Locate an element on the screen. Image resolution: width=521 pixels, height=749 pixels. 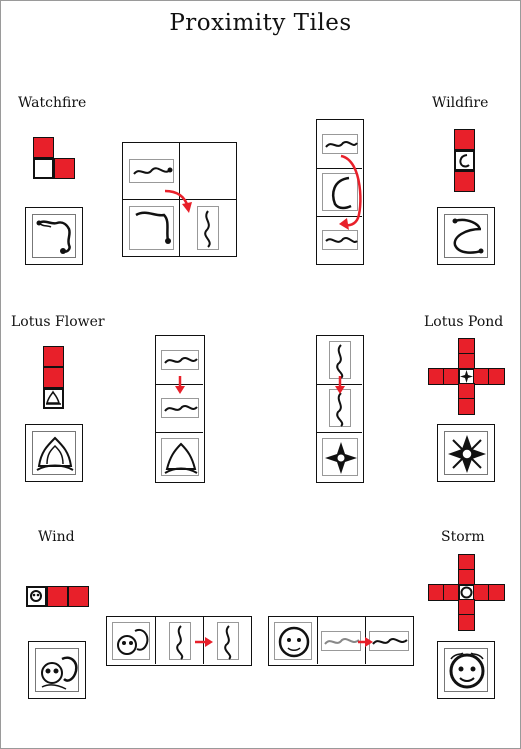
wildfire-pattern is located at coordinates (465, 162).